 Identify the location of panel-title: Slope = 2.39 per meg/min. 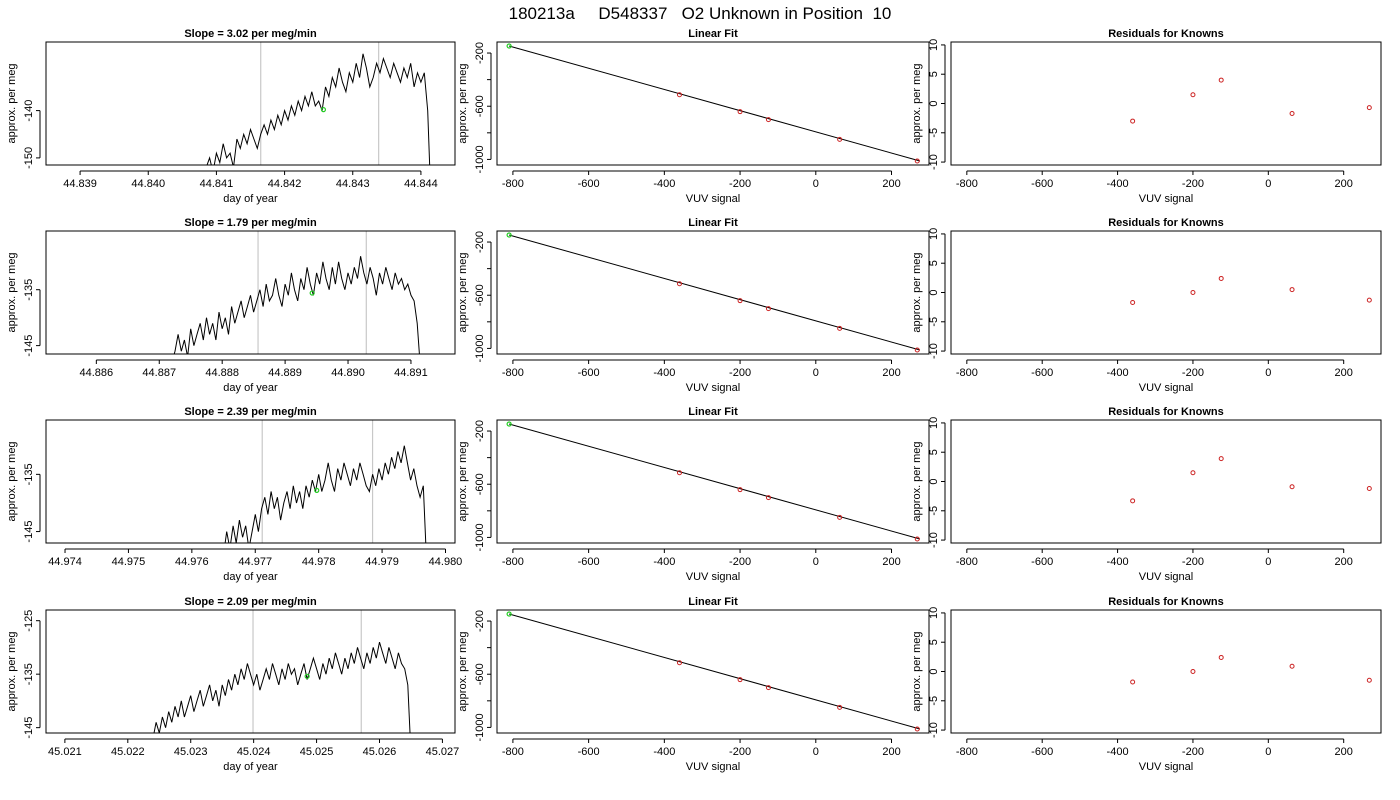
(250, 412).